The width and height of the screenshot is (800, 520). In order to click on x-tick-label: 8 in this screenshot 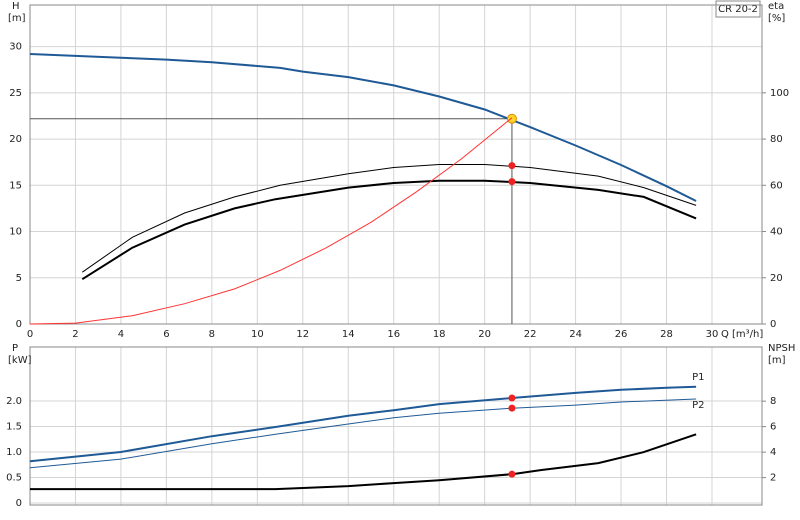, I will do `click(212, 334)`.